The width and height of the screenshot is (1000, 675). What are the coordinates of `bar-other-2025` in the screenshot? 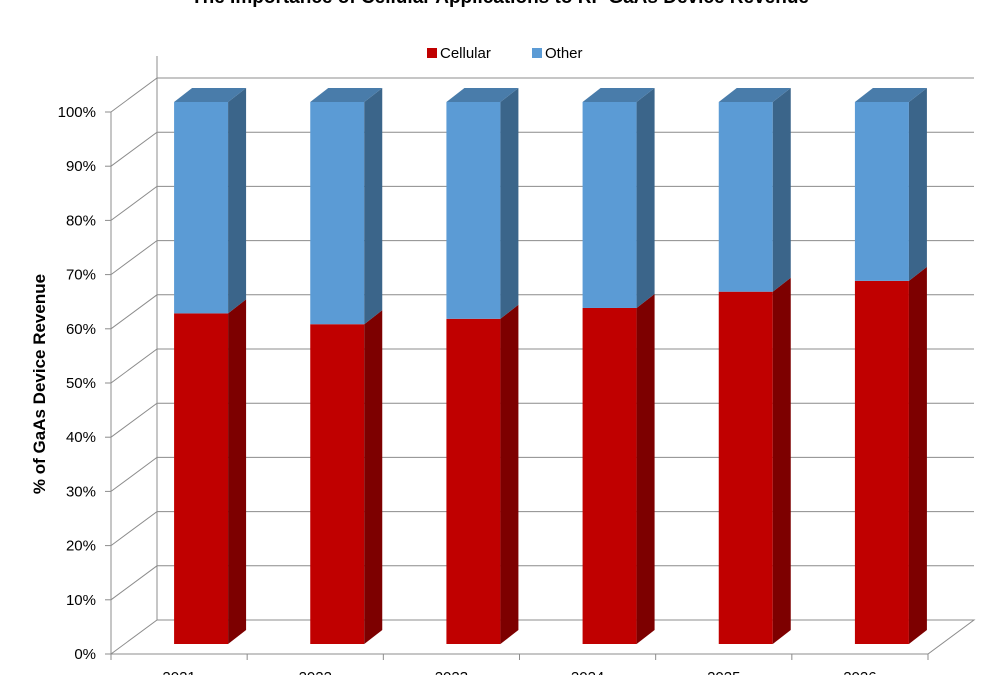 It's located at (754, 190).